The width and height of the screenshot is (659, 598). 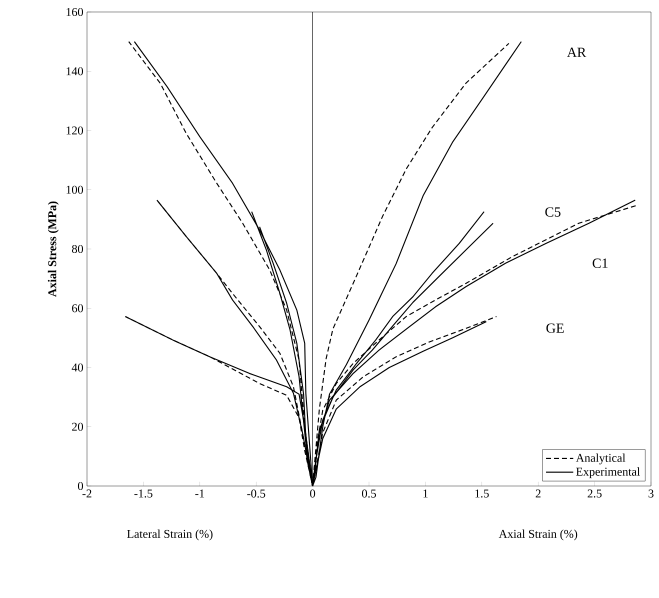 What do you see at coordinates (369, 494) in the screenshot?
I see `x-tick-label: 0.5` at bounding box center [369, 494].